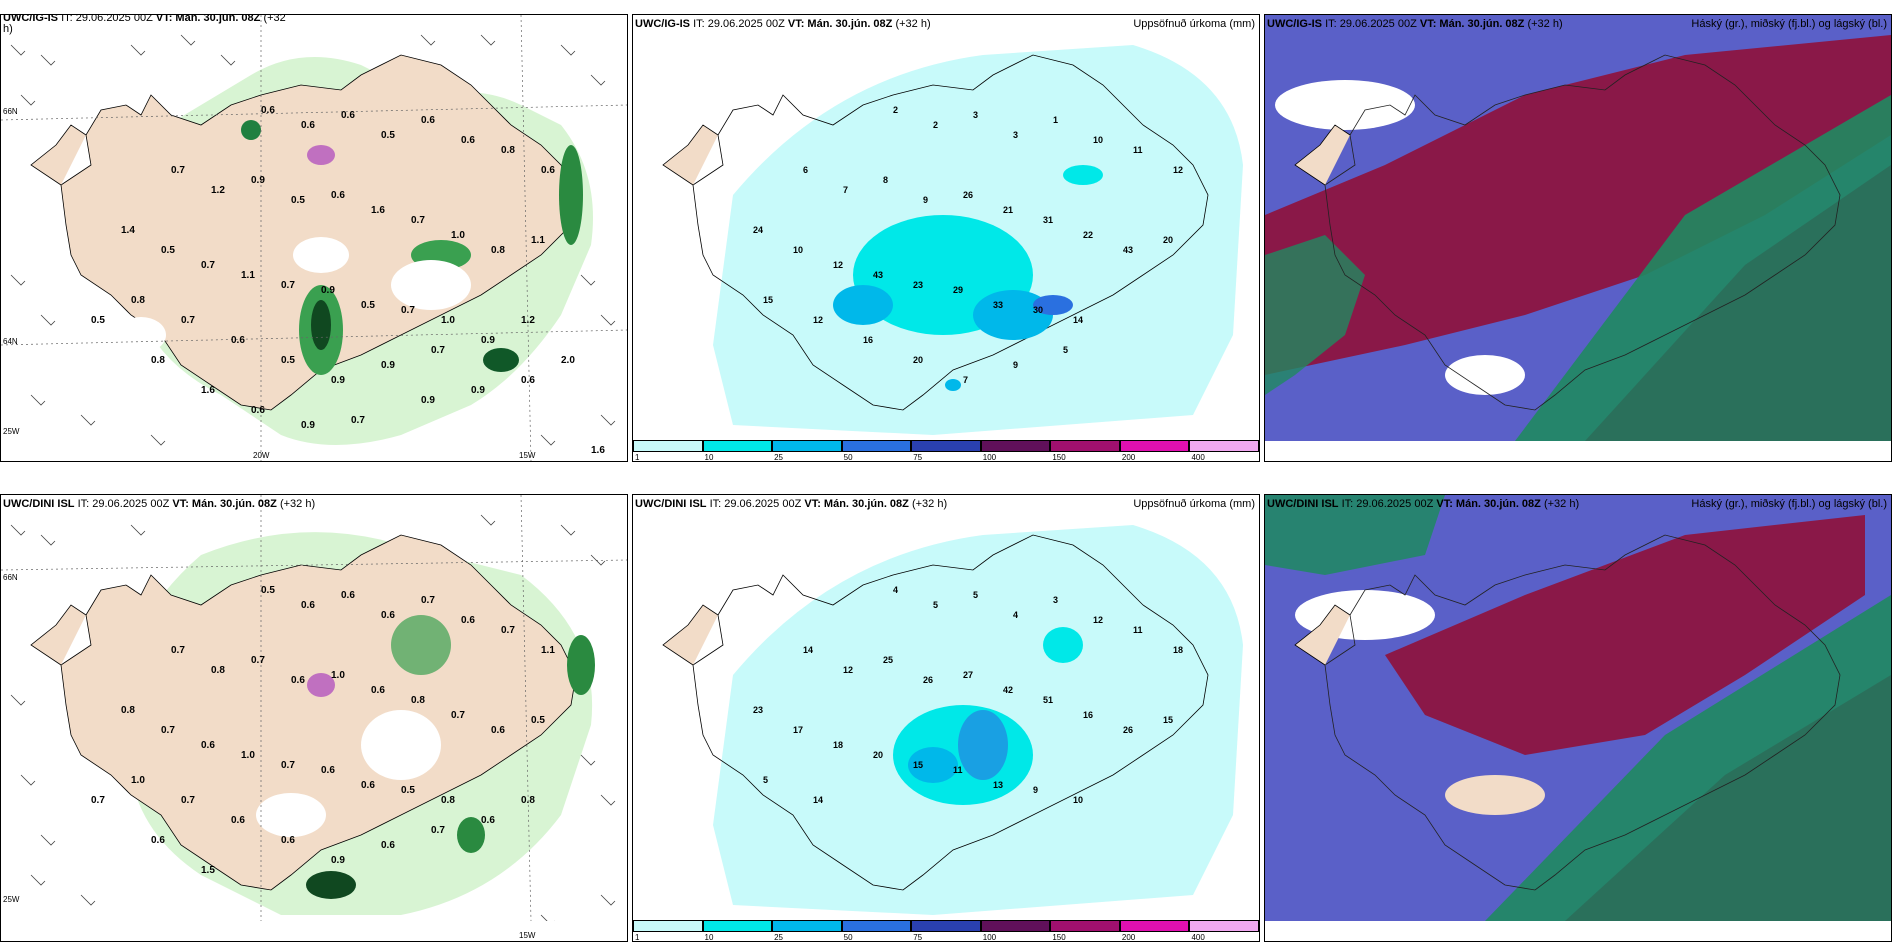 Image resolution: width=1900 pixels, height=950 pixels. What do you see at coordinates (958, 290) in the screenshot?
I see `value-label: 29` at bounding box center [958, 290].